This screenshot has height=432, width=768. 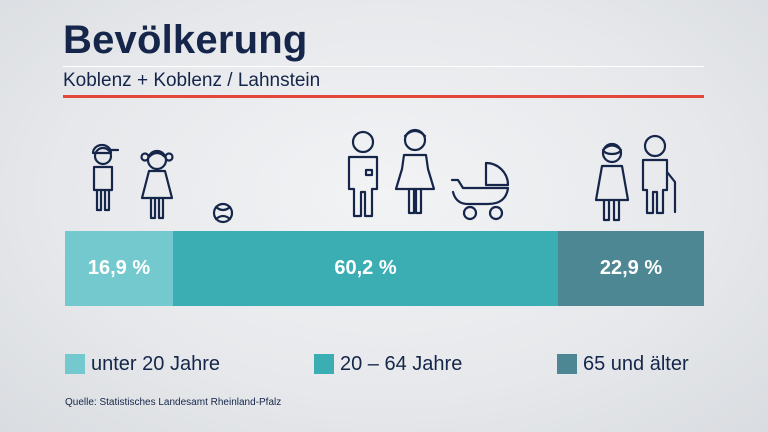 I want to click on legend-label: 20 – 64 Jahre, so click(x=401, y=363).